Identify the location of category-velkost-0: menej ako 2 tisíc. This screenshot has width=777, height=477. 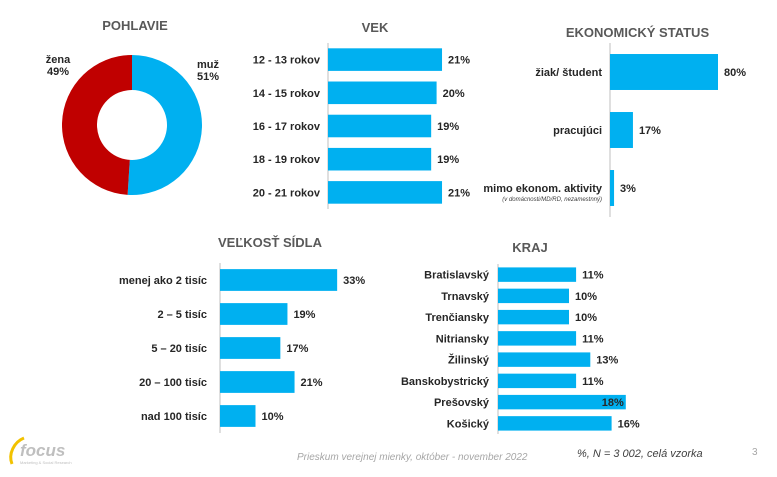
(163, 281).